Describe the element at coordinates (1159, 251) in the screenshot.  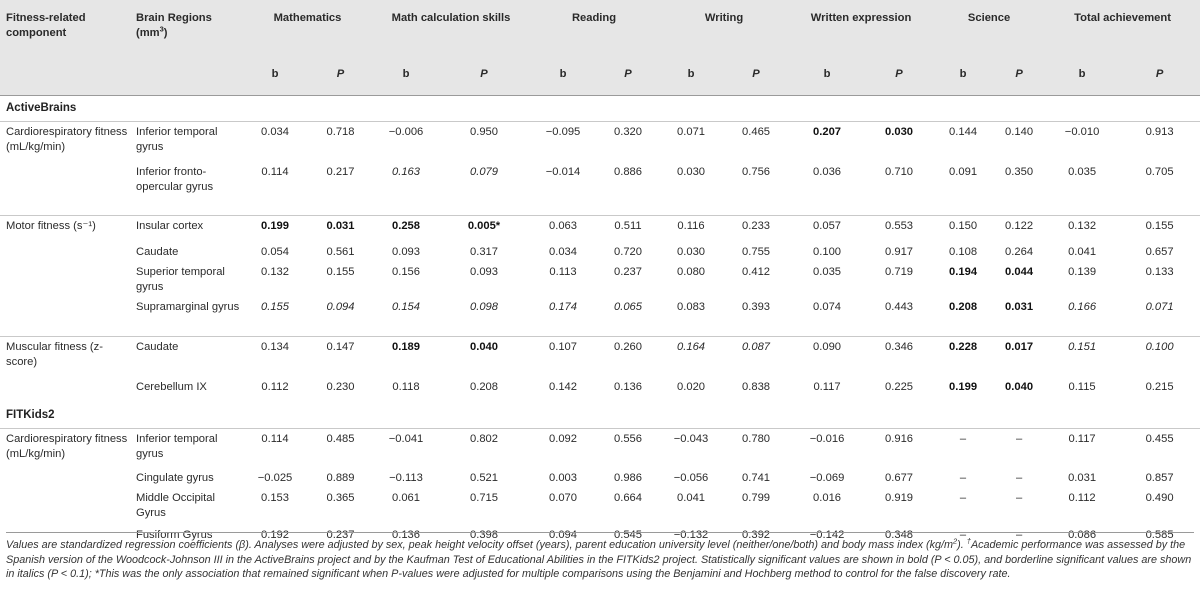
I see `cell-p-6: 0.657` at that location.